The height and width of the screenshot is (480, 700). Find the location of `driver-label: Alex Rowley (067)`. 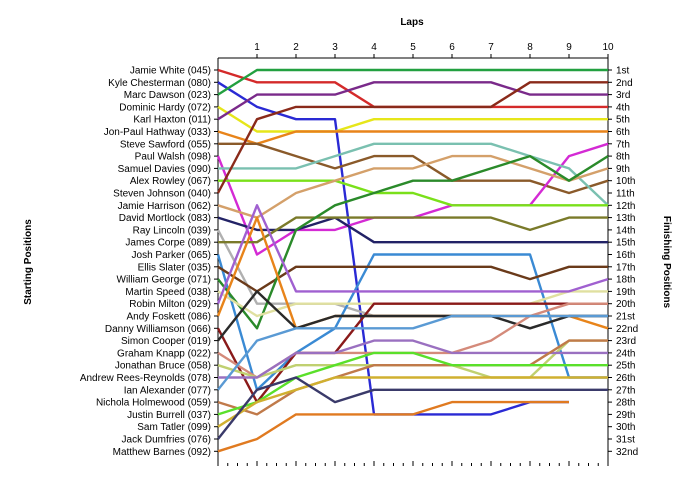

driver-label: Alex Rowley (067) is located at coordinates (170, 181).